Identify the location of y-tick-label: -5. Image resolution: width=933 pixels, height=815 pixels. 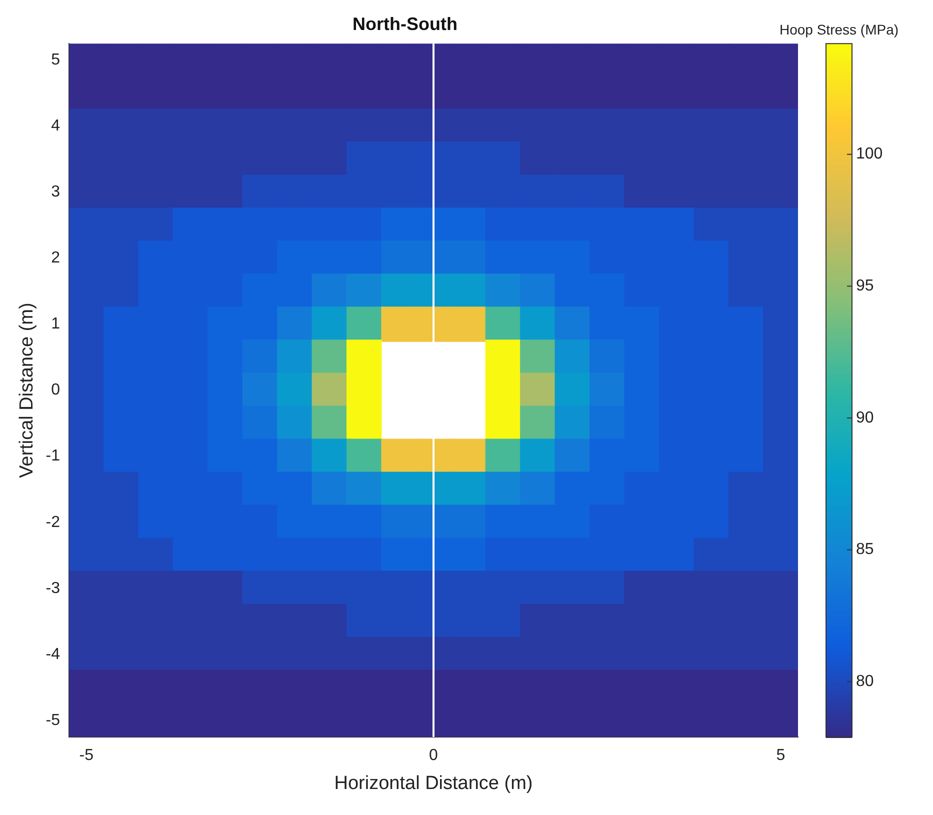
(53, 720).